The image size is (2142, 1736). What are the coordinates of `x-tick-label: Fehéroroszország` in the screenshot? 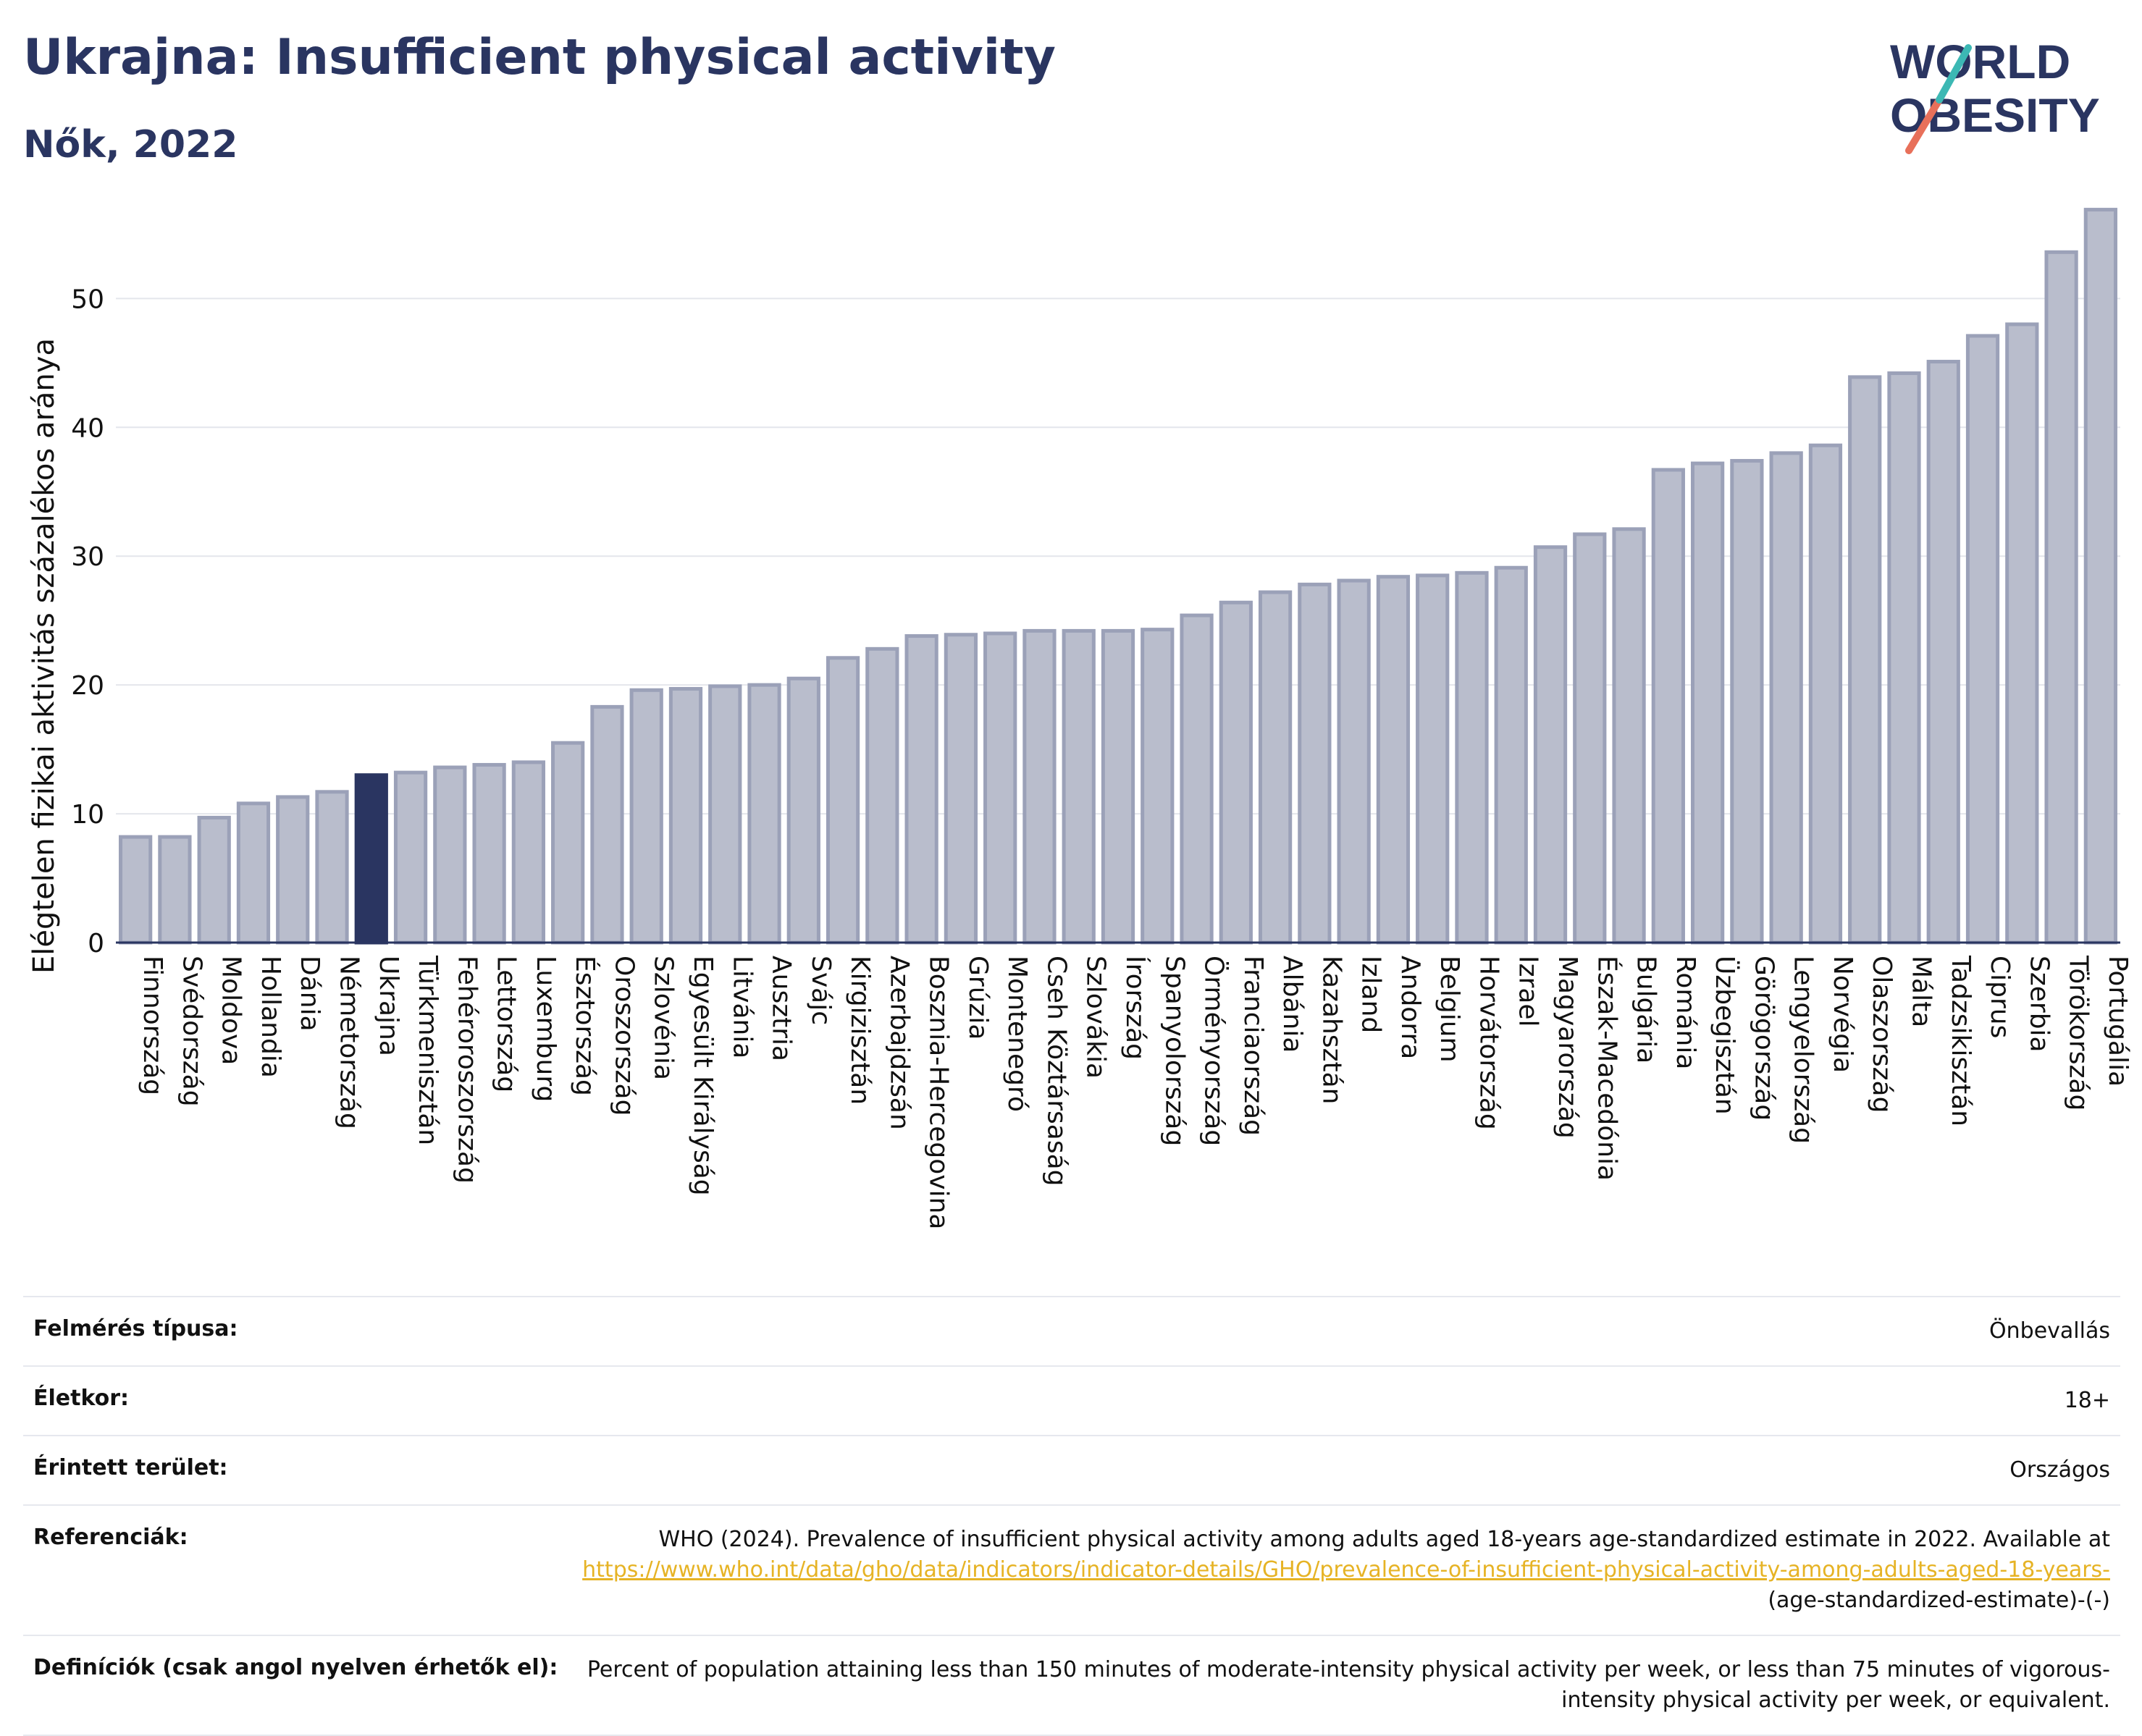 It's located at (467, 1070).